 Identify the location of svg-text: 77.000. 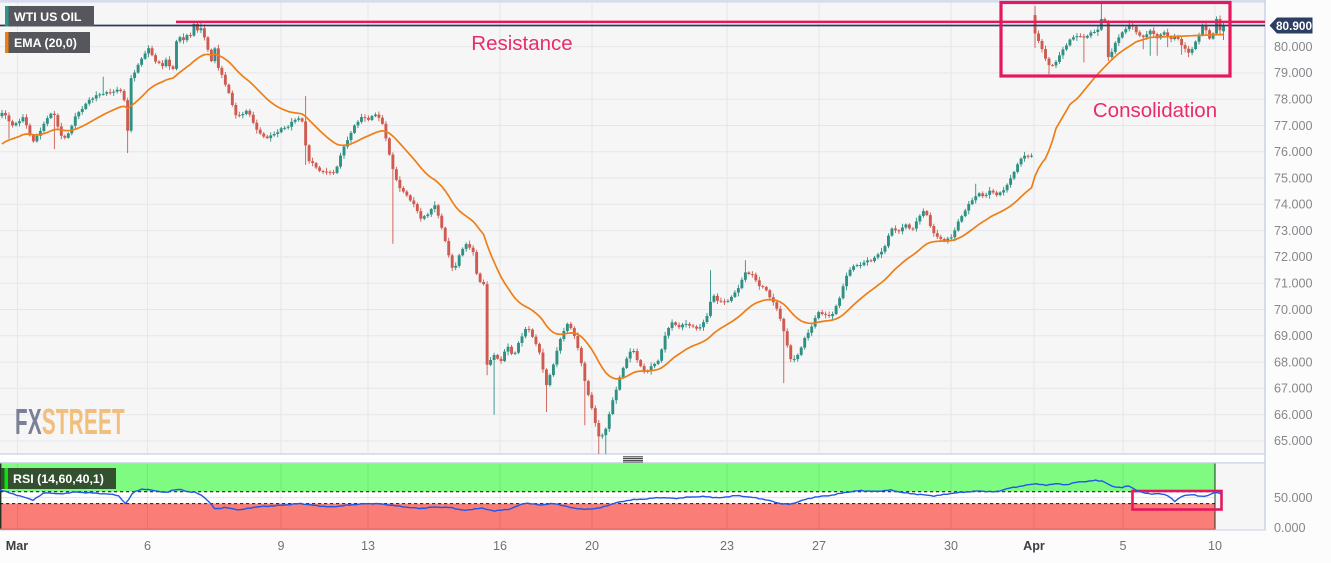
(1293, 126).